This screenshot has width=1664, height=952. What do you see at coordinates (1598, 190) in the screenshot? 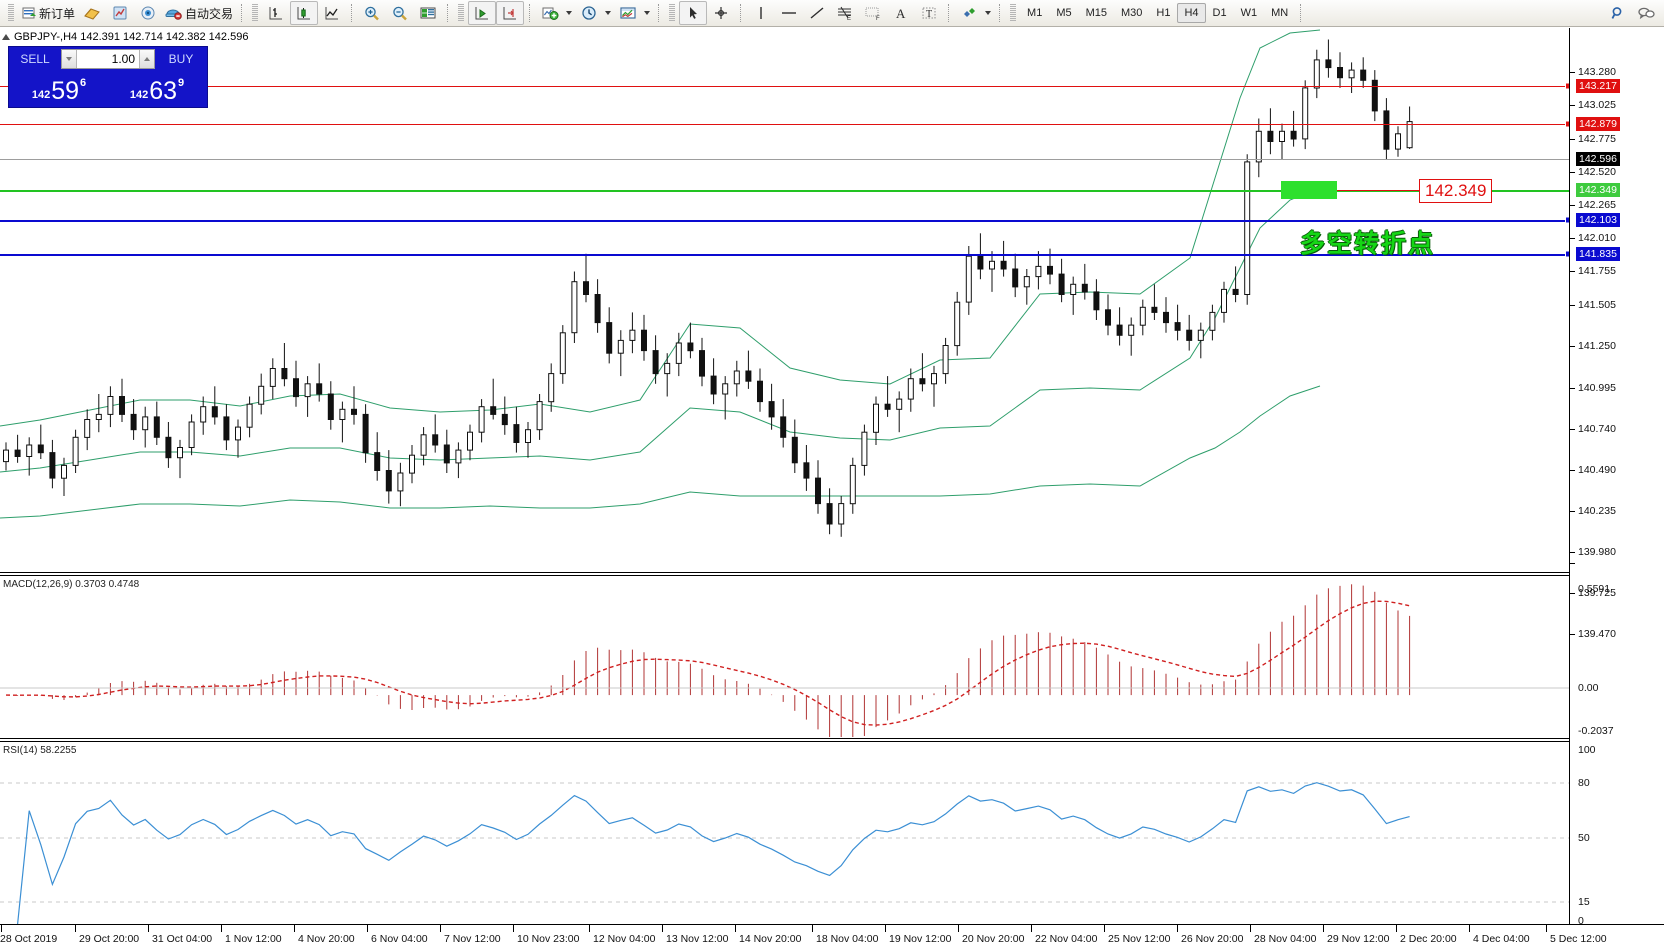
I see `axis-label-142349: 142.349` at bounding box center [1598, 190].